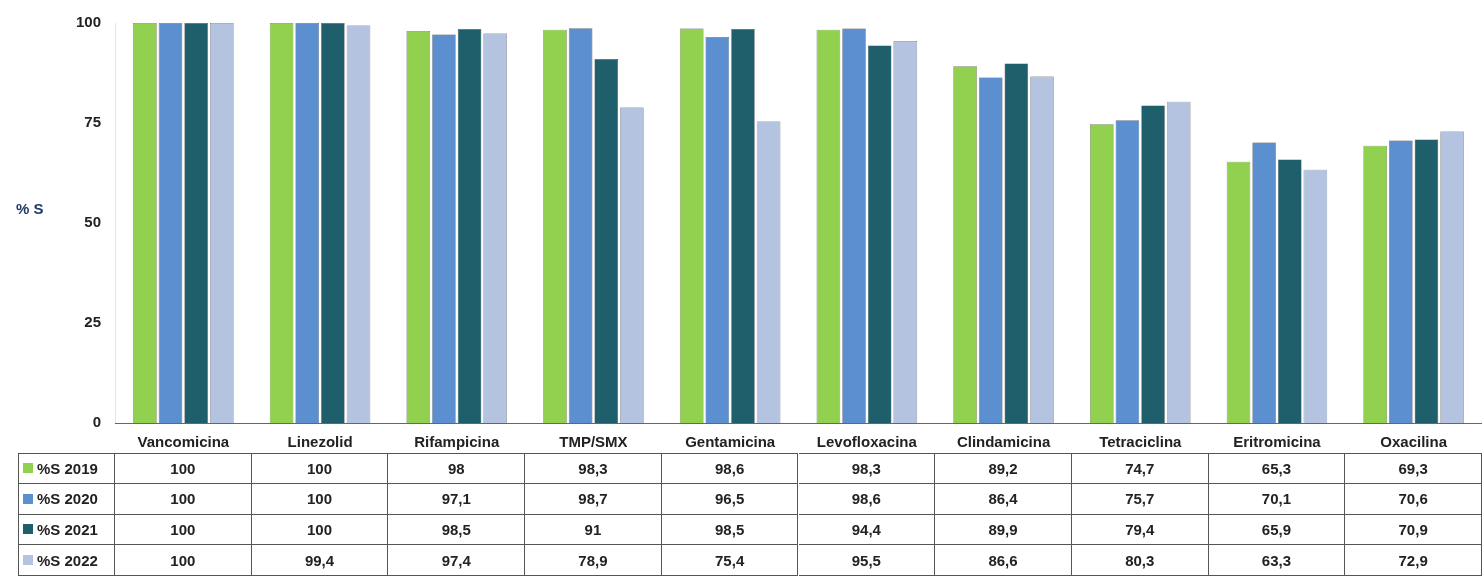 The image size is (1482, 576). I want to click on data-label: 70,1, so click(1277, 499).